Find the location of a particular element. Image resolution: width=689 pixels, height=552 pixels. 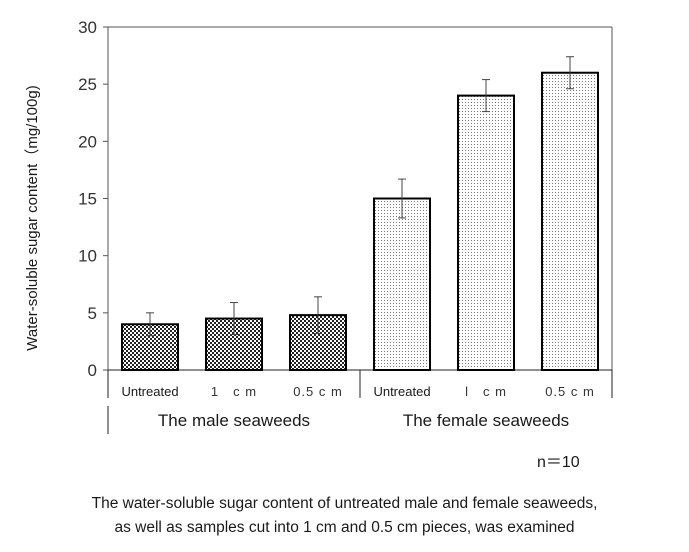

group-labels: The male seaweeds The female seaweeds is located at coordinates (363, 420).